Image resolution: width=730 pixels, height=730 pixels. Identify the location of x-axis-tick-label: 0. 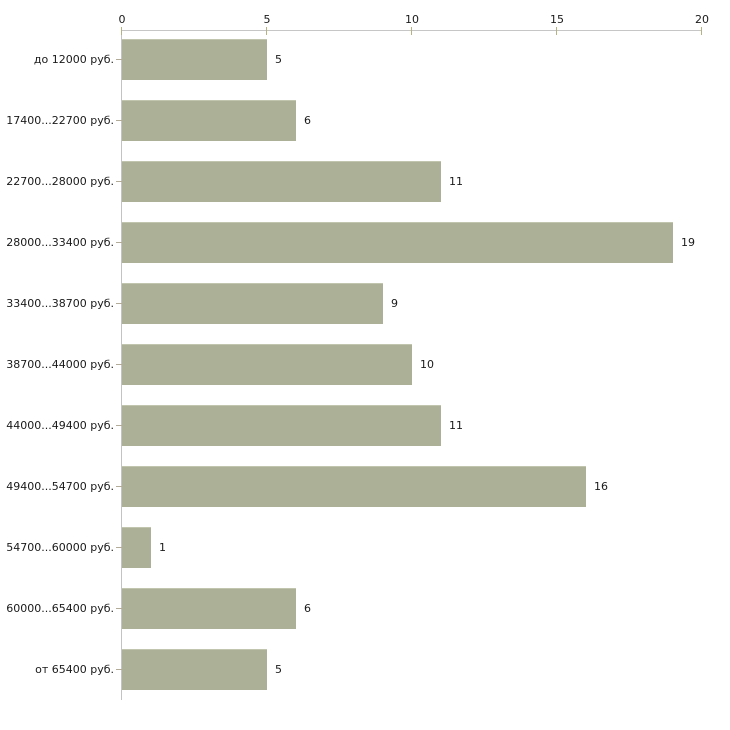
(122, 19).